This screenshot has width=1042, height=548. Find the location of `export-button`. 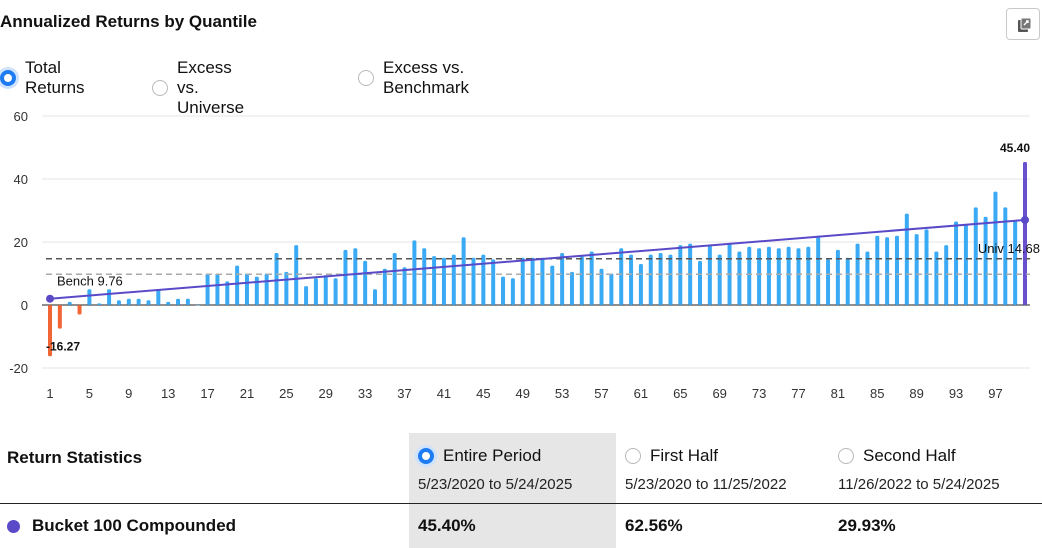

export-button is located at coordinates (1023, 24).